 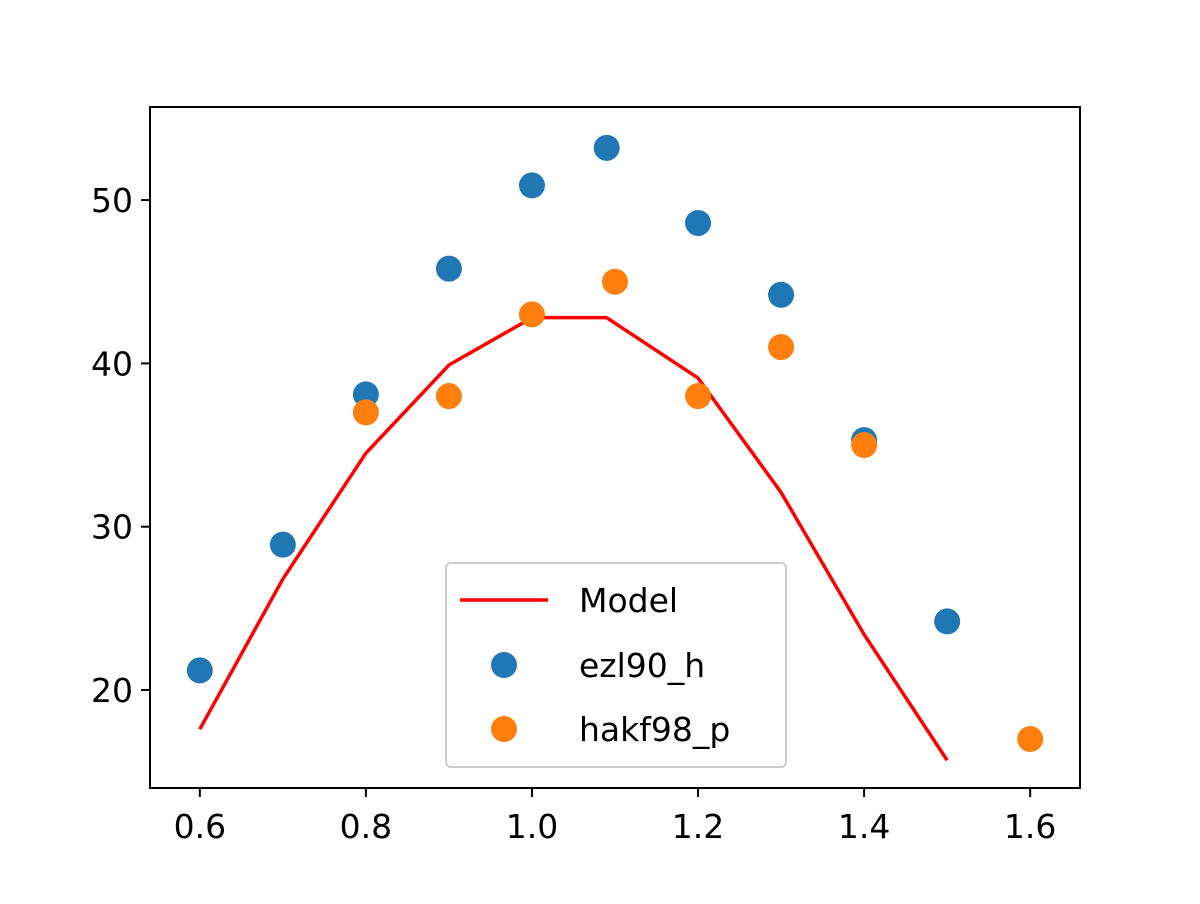 I want to click on legend-box, so click(x=616, y=665).